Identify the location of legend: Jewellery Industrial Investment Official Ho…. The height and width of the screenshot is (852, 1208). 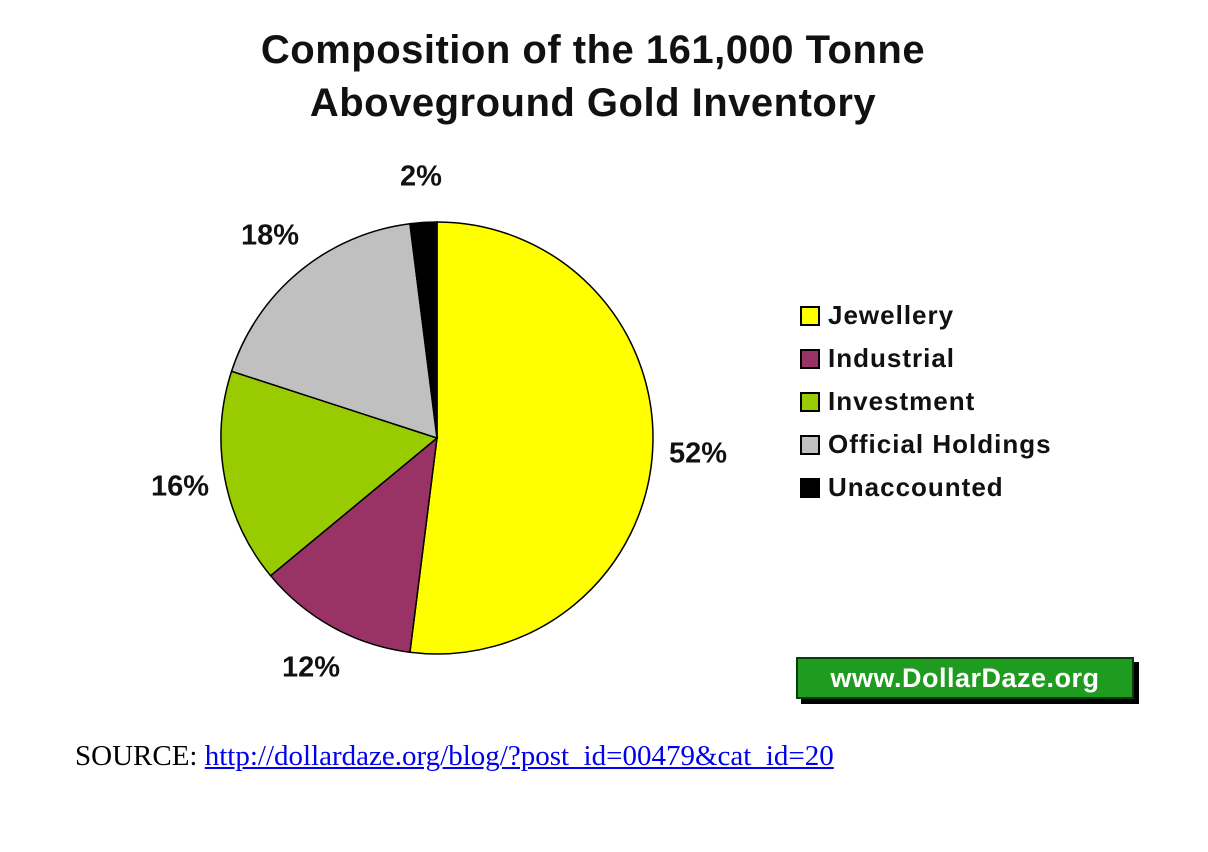
(926, 401).